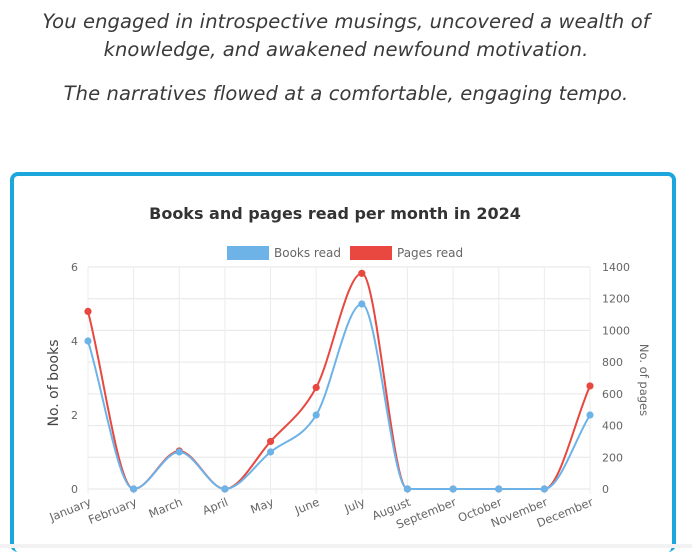  What do you see at coordinates (616, 330) in the screenshot?
I see `y-right-tick-label: 1000` at bounding box center [616, 330].